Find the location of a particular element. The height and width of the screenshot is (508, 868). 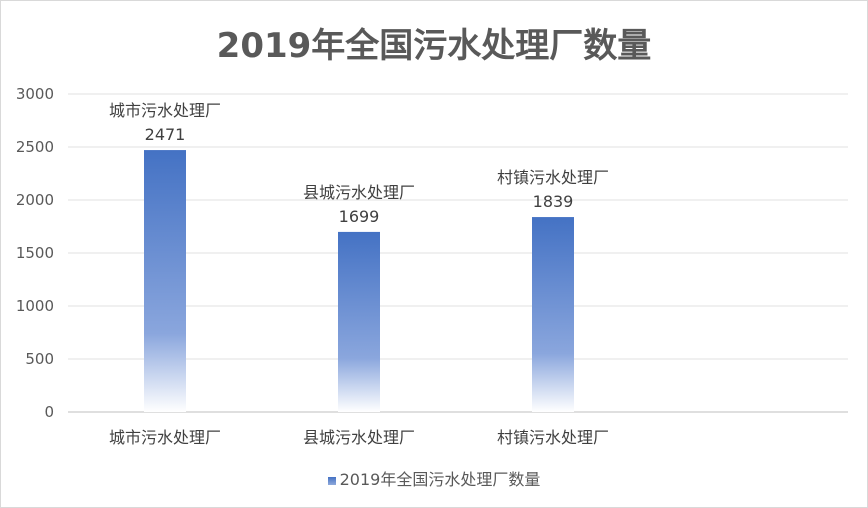

y-tick-label: 2500 is located at coordinates (35, 147).